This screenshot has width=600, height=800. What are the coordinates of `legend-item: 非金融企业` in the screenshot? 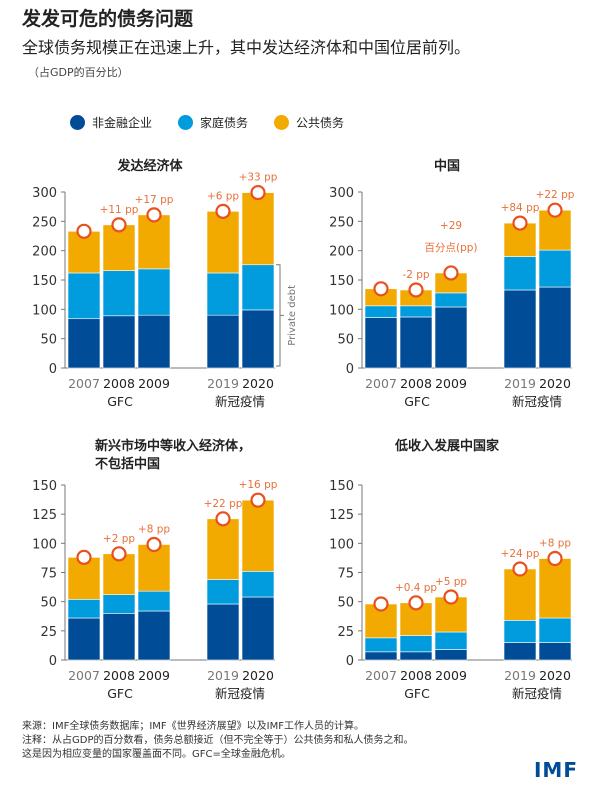 It's located at (111, 122).